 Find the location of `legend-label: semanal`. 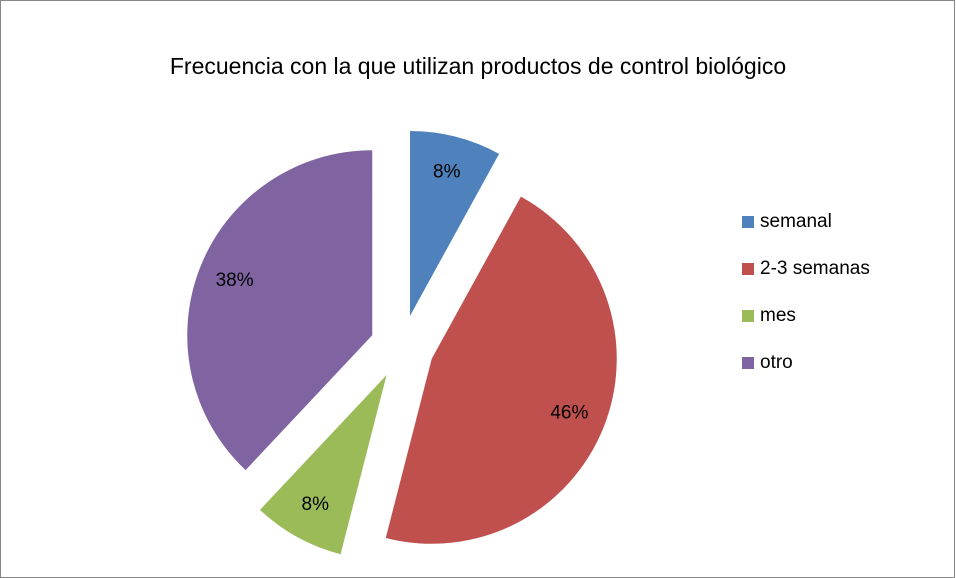

legend-label: semanal is located at coordinates (796, 221).